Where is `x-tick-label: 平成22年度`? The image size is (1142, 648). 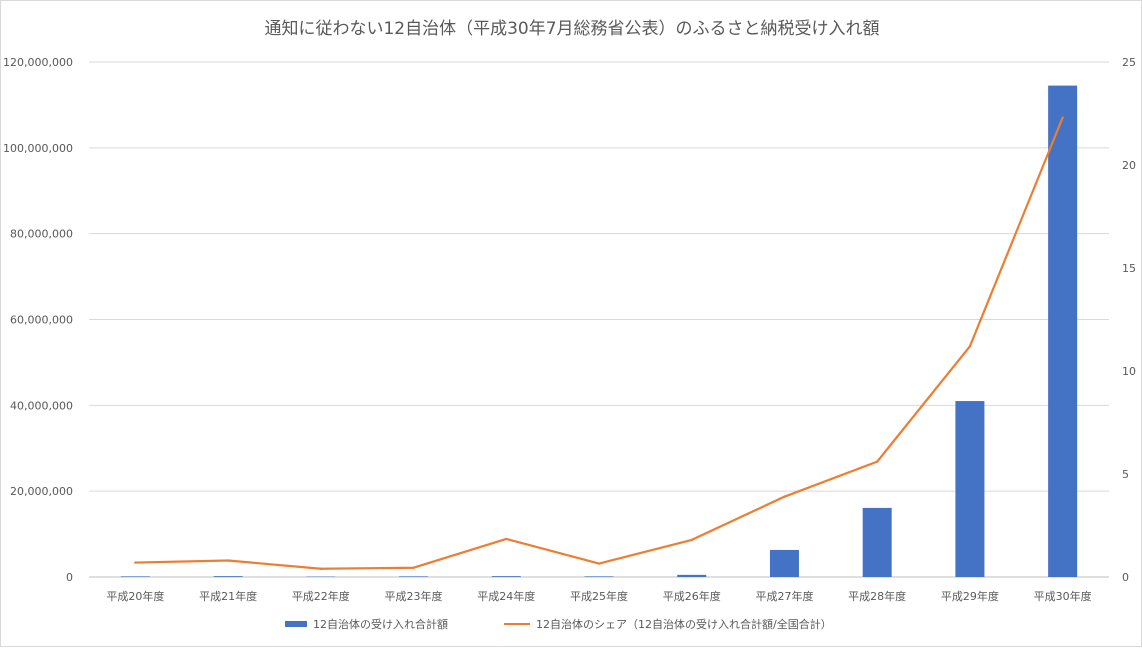 x-tick-label: 平成22年度 is located at coordinates (321, 596).